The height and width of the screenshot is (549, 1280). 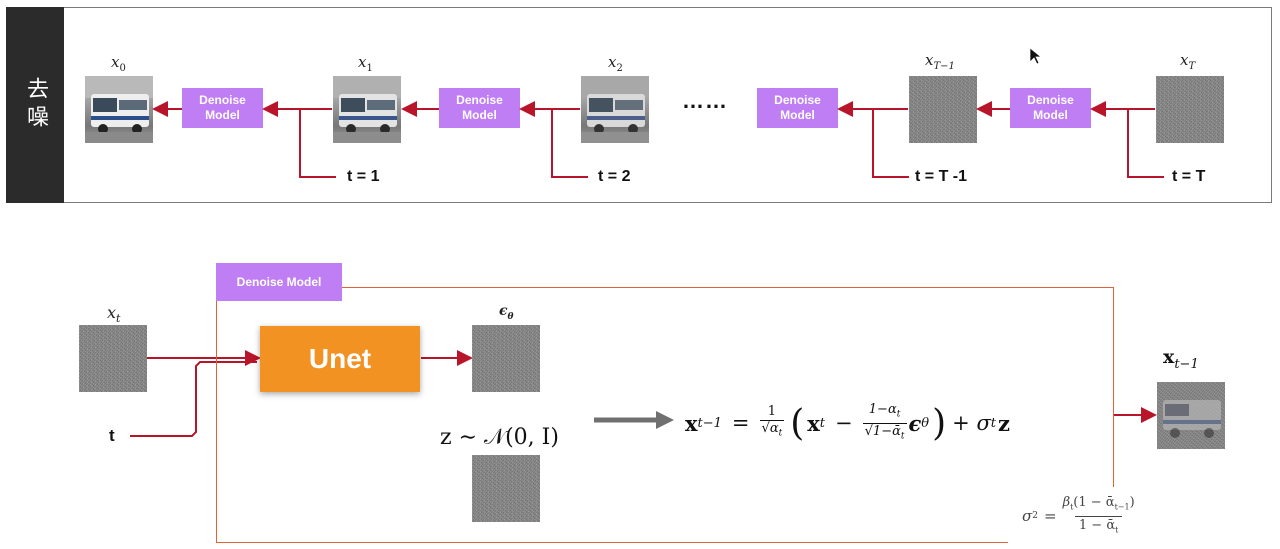 I want to click on x-t-minus-1-label: xt−1, so click(x=1181, y=359).